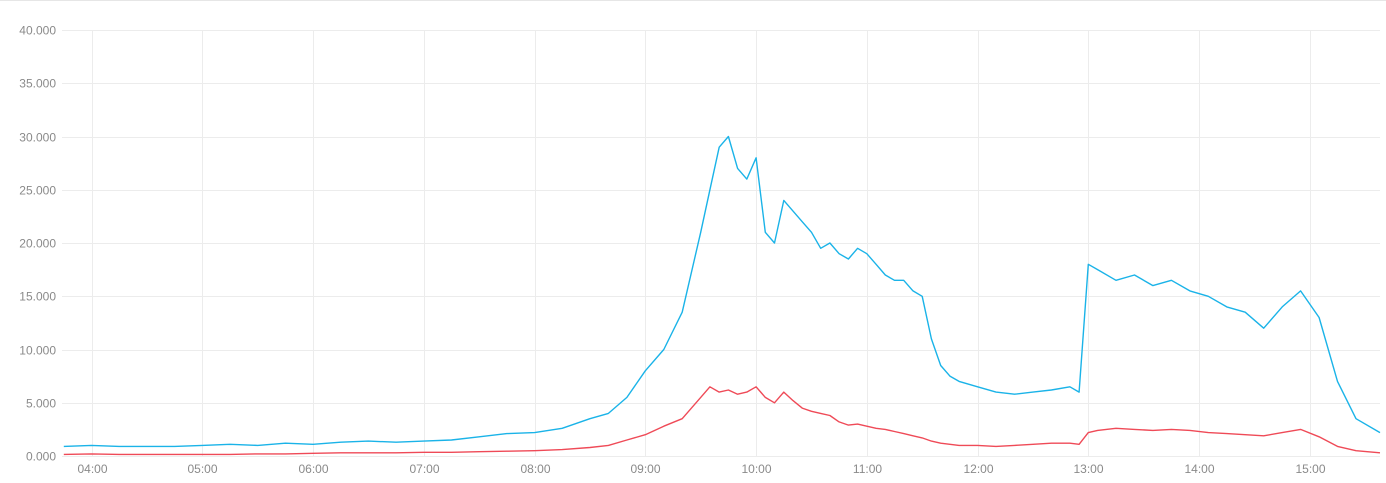 This screenshot has width=1386, height=483. What do you see at coordinates (1199, 469) in the screenshot?
I see `x-tick-label: 14:00` at bounding box center [1199, 469].